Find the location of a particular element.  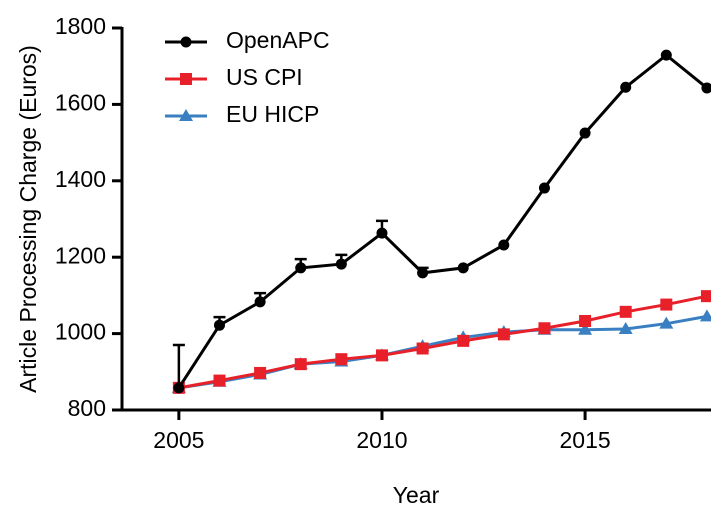

legend-label: US CPI is located at coordinates (264, 77).